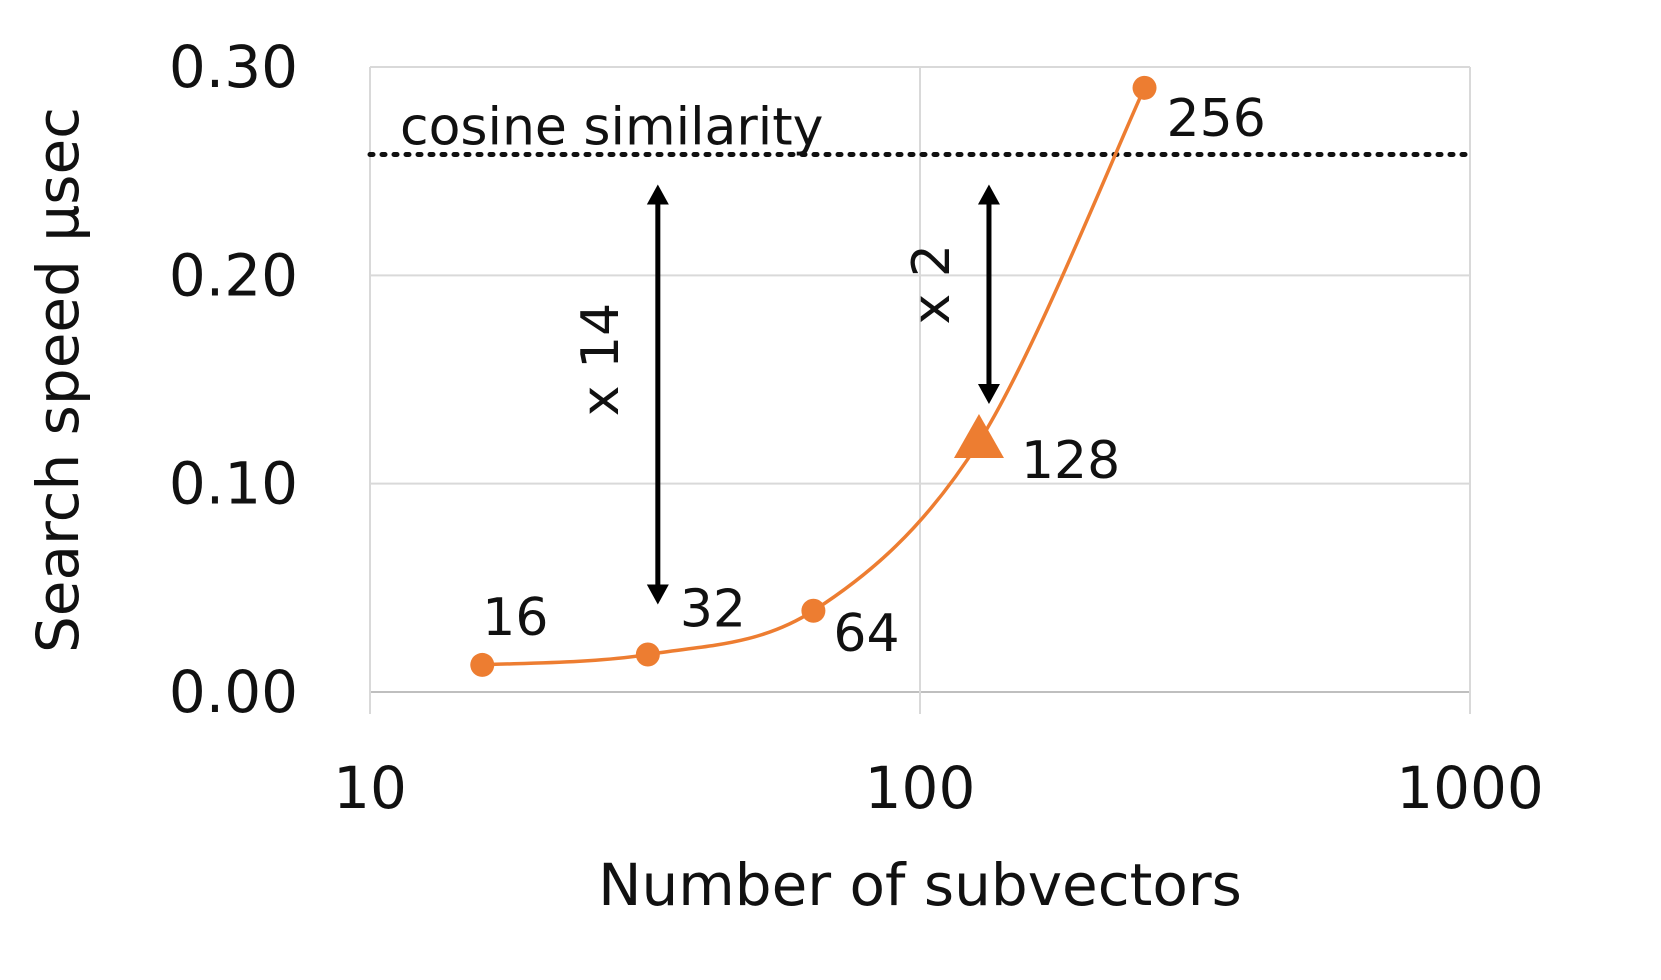 This screenshot has height=980, width=1661. What do you see at coordinates (866, 634) in the screenshot?
I see `data-label: 64` at bounding box center [866, 634].